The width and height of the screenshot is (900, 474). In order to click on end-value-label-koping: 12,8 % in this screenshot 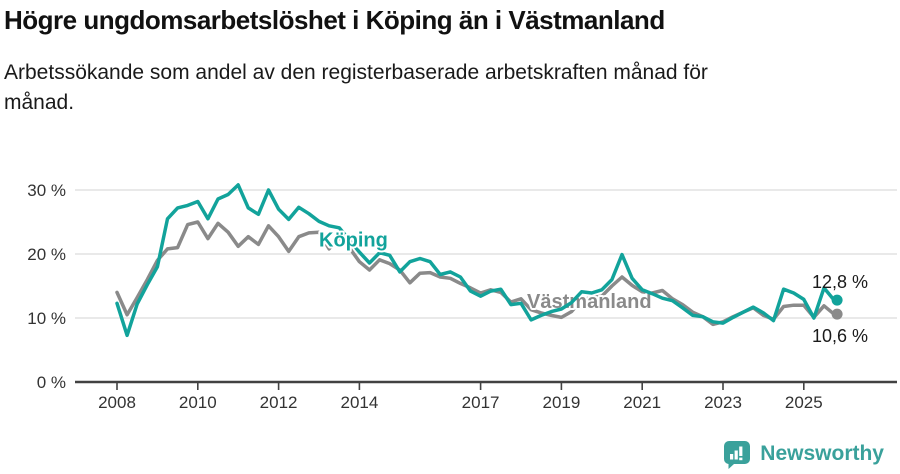, I will do `click(840, 282)`.